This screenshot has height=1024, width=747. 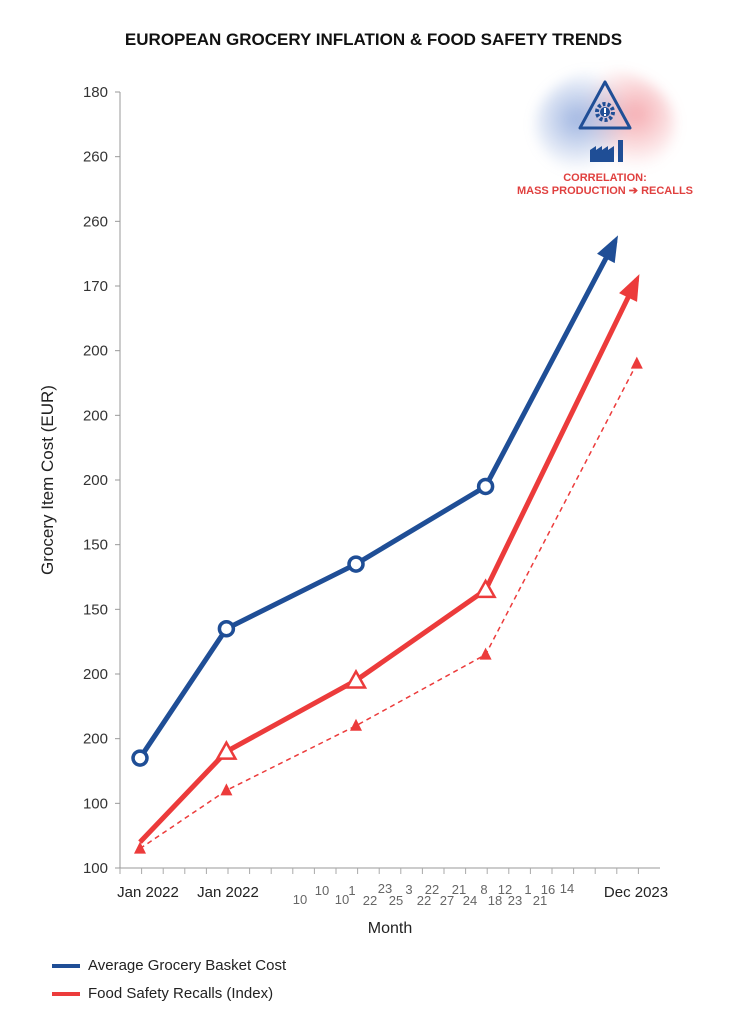 I want to click on annotation-line2: MASS PRODUCTION ➔ RECALLS, so click(x=605, y=191).